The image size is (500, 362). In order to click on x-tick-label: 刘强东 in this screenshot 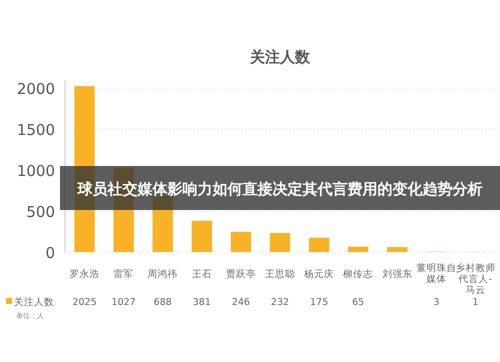, I will do `click(397, 274)`.